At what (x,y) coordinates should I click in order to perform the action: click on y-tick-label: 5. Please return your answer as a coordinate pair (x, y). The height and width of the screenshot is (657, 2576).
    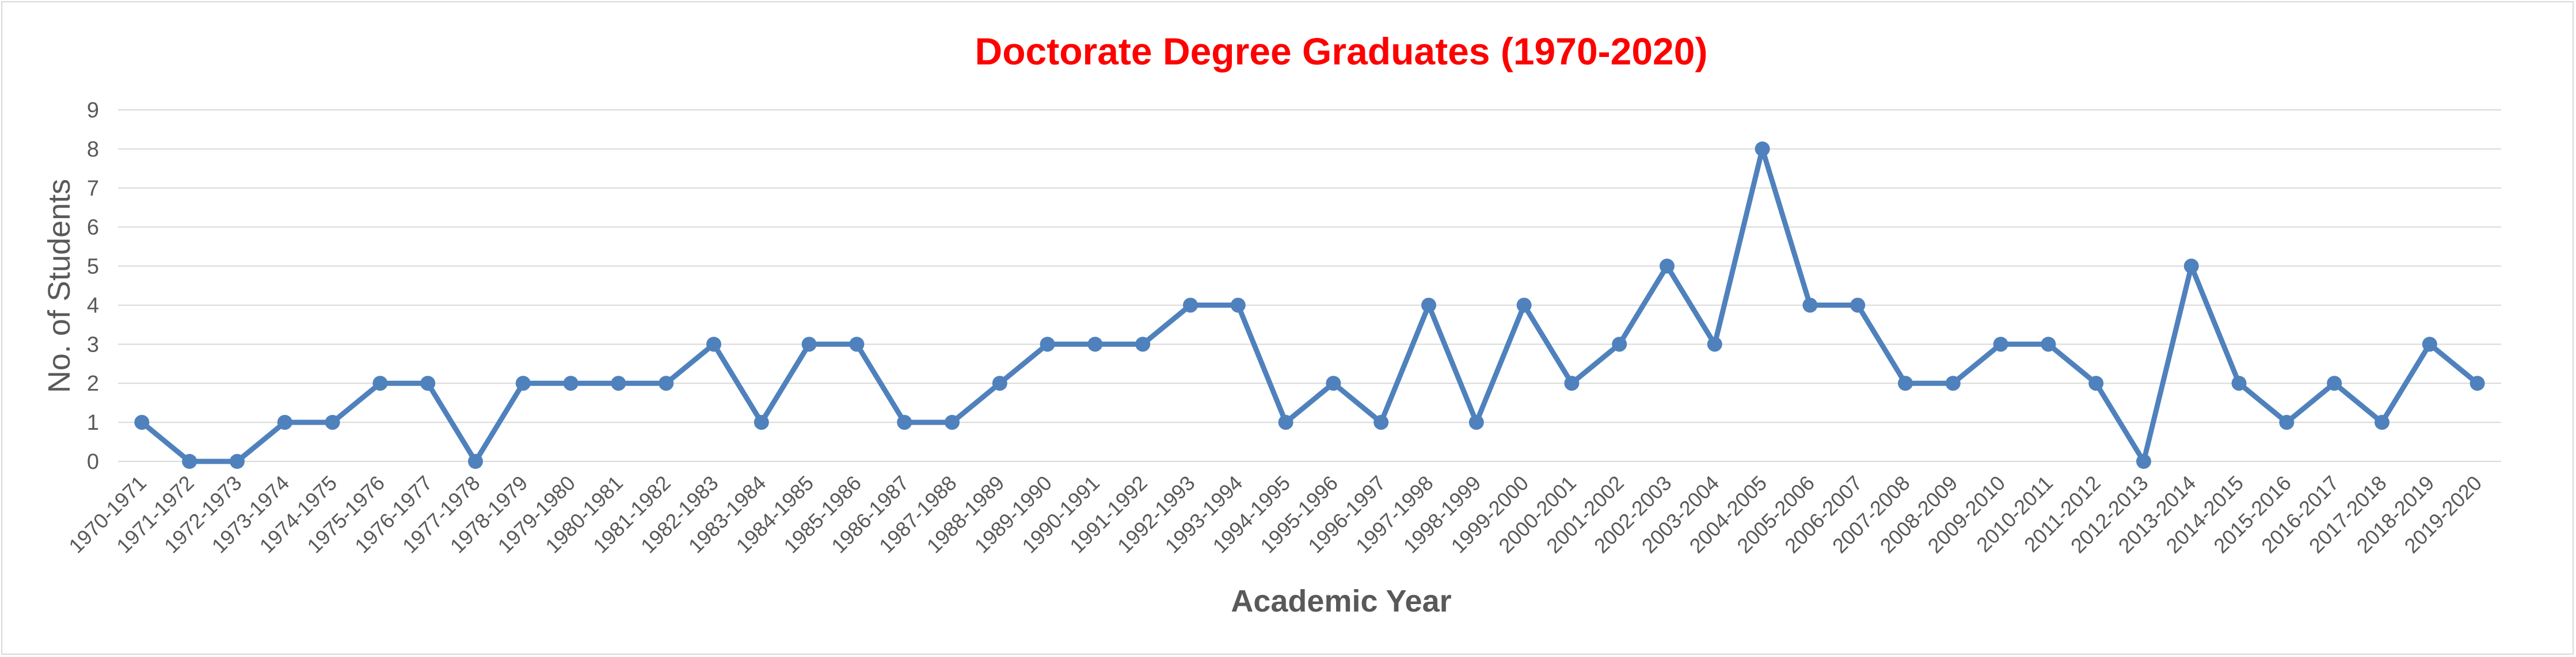
    Looking at the image, I should click on (93, 267).